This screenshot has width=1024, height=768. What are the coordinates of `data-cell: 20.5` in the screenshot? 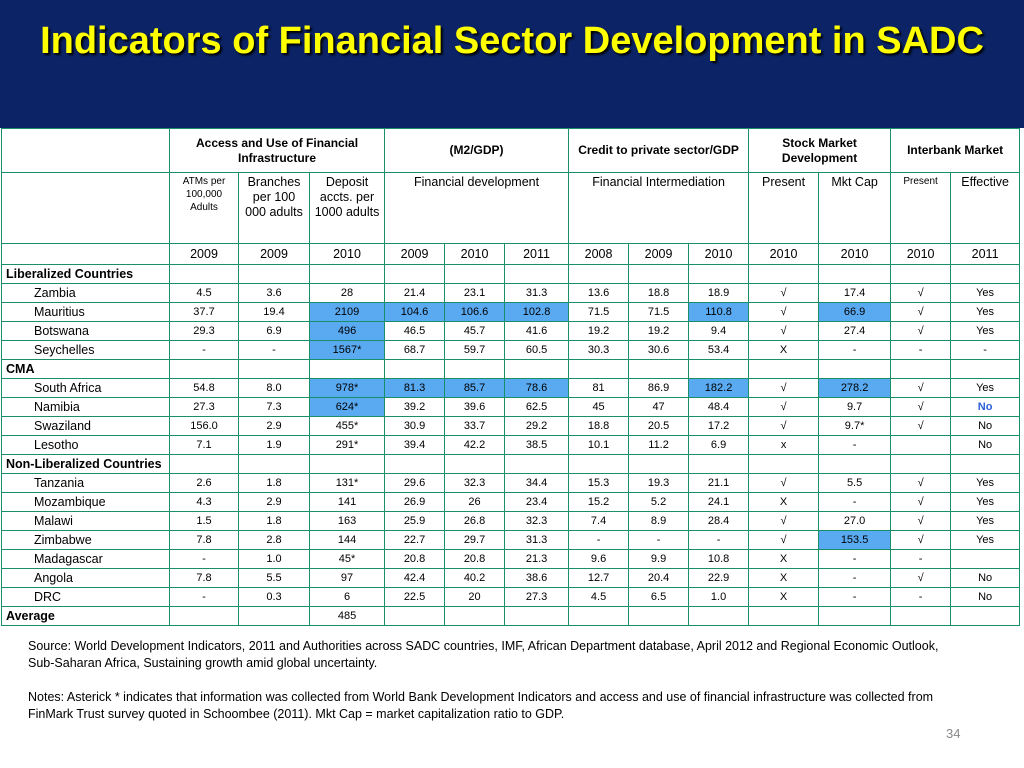 It's located at (659, 426).